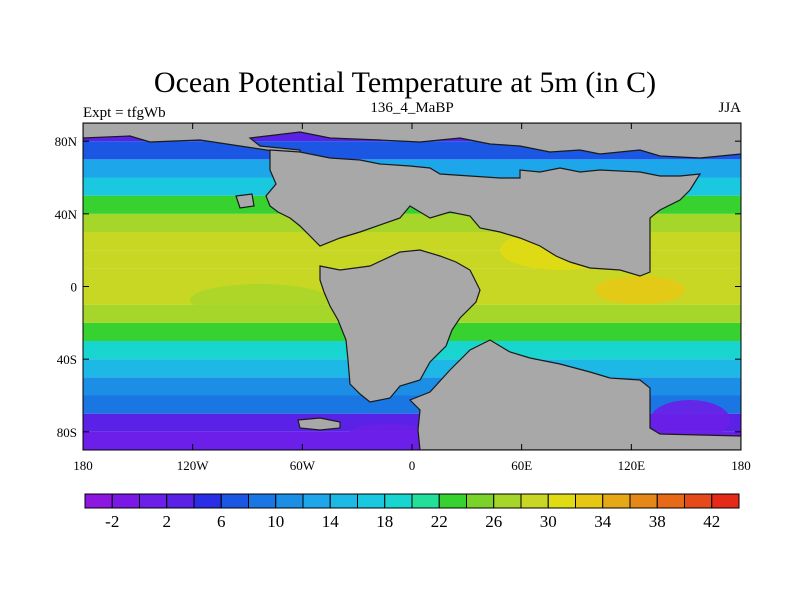 This screenshot has height=600, width=800. What do you see at coordinates (412, 141) in the screenshot?
I see `land-north-pangaea` at bounding box center [412, 141].